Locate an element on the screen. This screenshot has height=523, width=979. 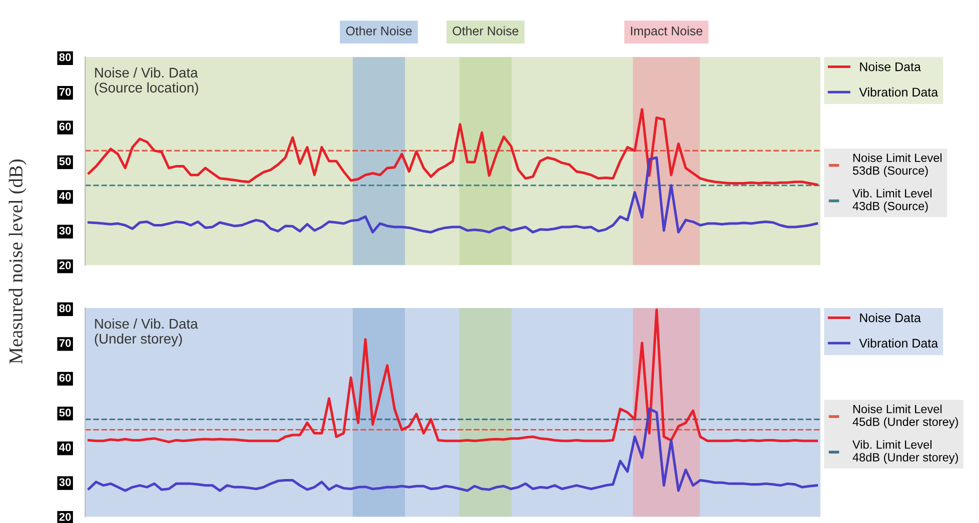
legend-label: Vib. Limit Level 43dB (Source) is located at coordinates (892, 200).